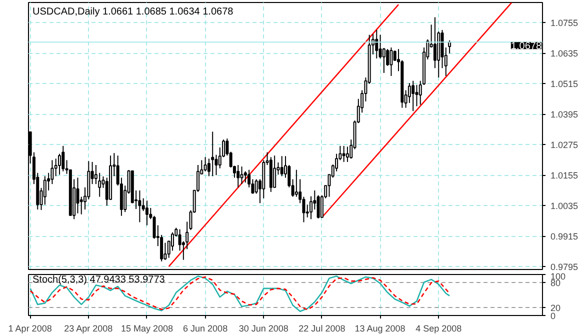 This screenshot has height=336, width=584. Describe the element at coordinates (564, 267) in the screenshot. I see `y-tick-label: 0.9795` at that location.